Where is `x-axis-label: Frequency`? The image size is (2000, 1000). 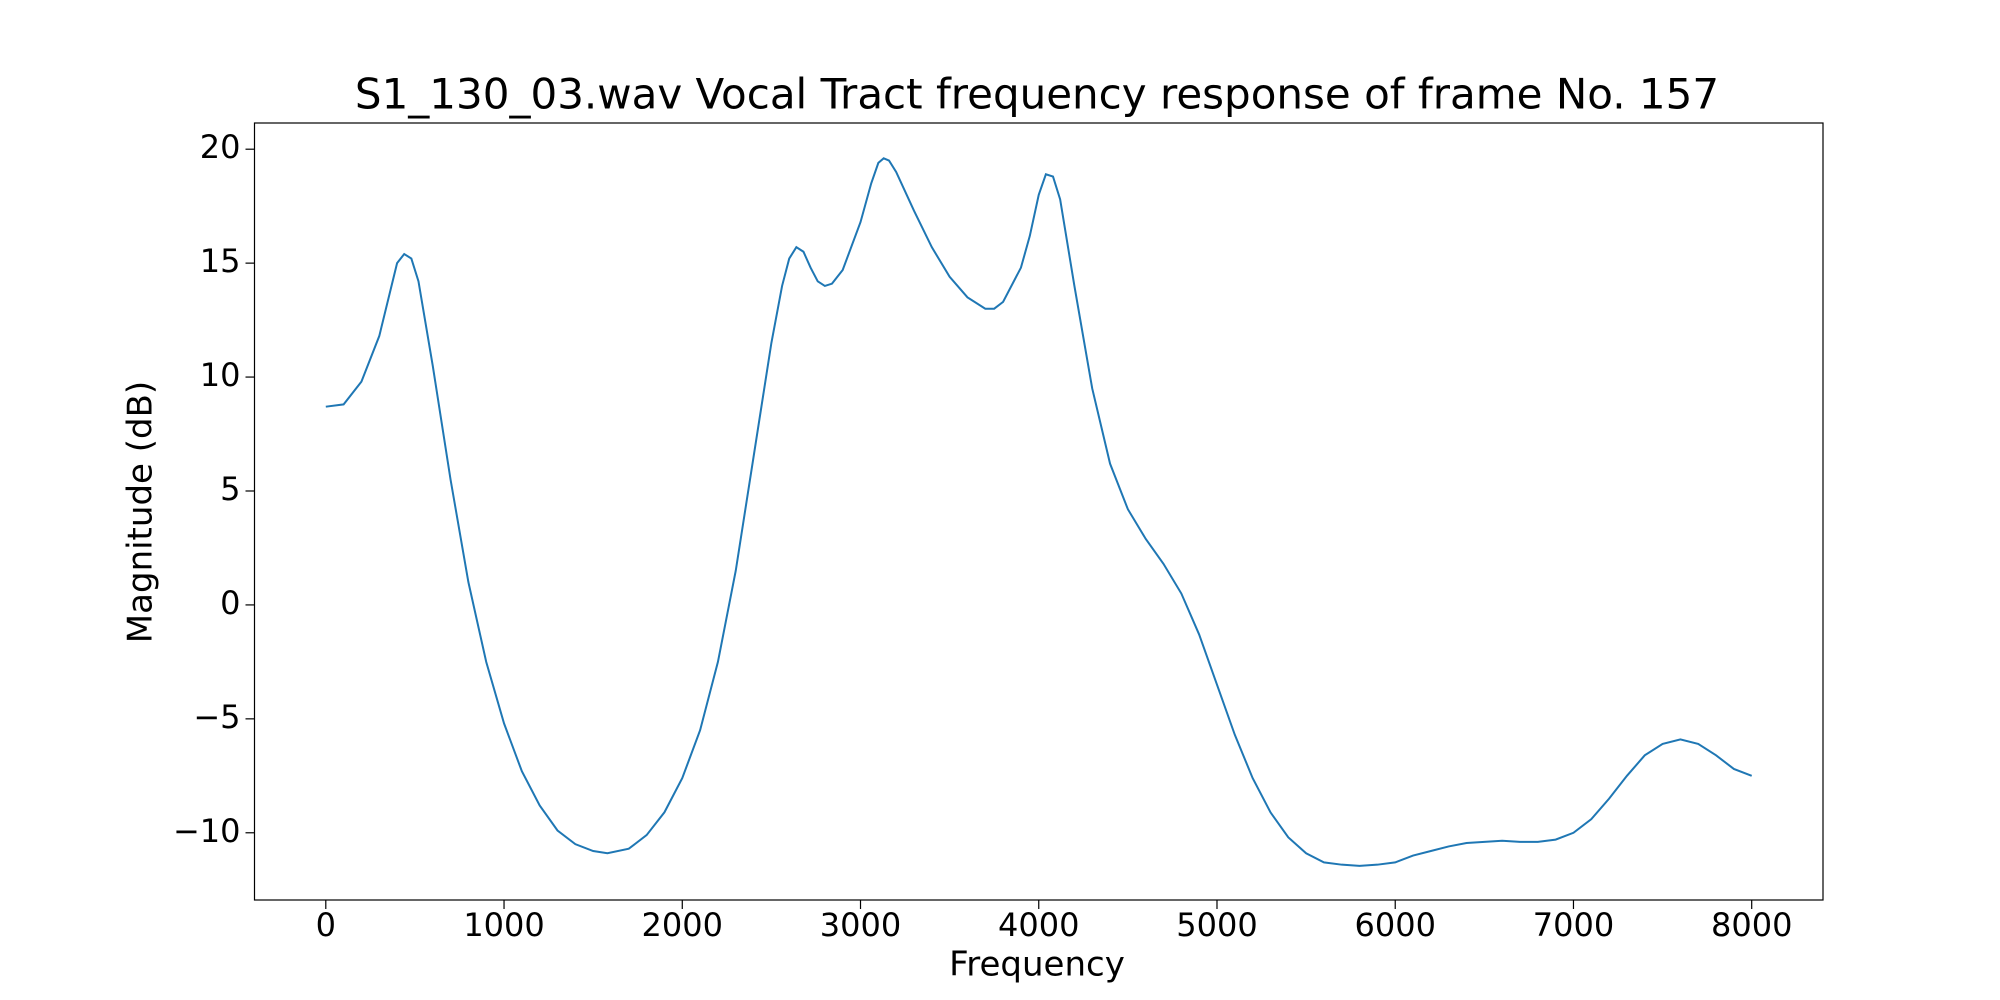
x-axis-label: Frequency is located at coordinates (1037, 965).